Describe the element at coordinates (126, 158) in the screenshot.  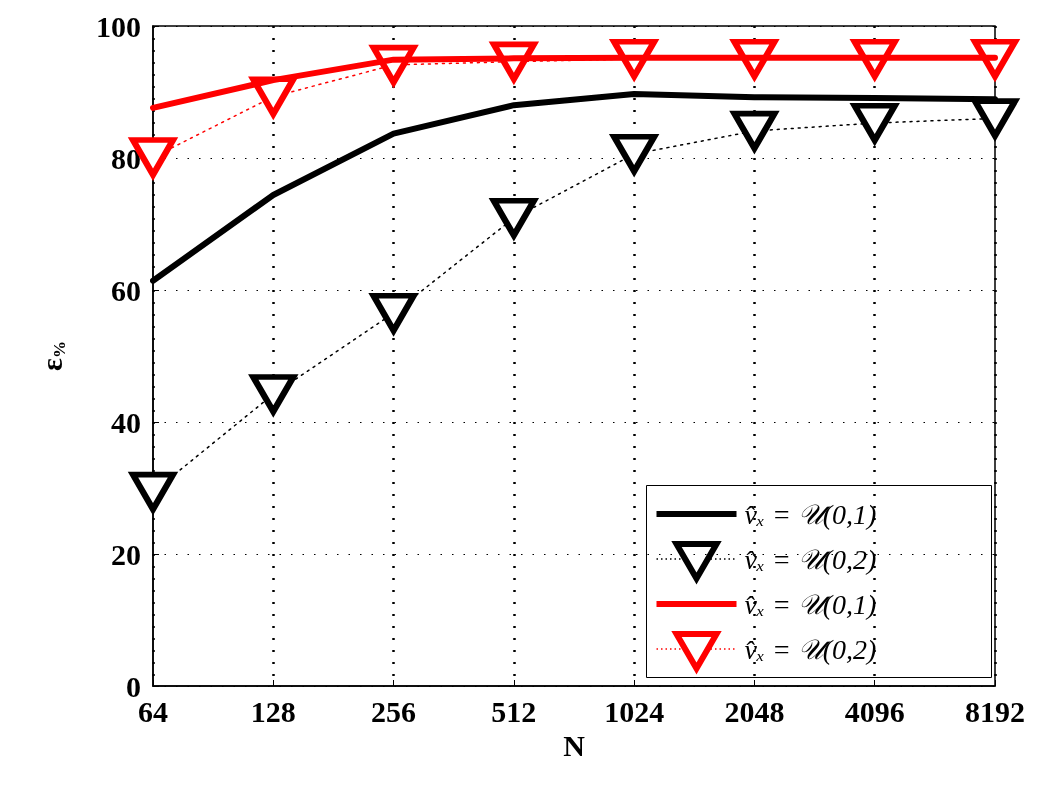
I see `y-tick-label: 80` at that location.